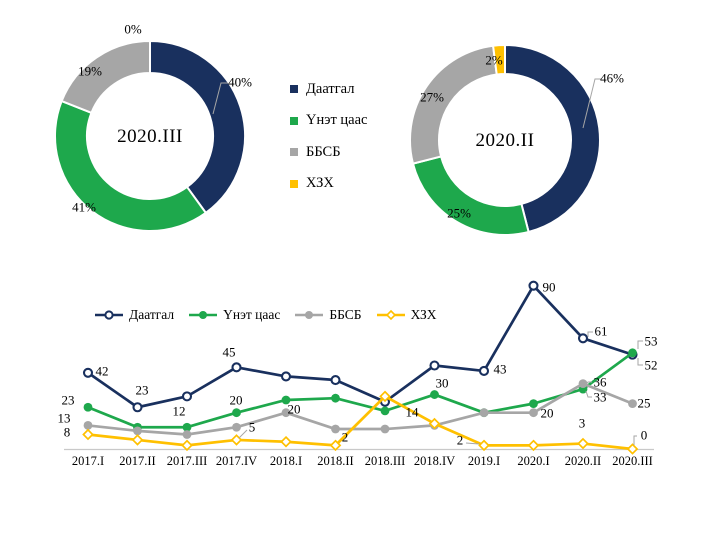 This screenshot has width=717, height=547. What do you see at coordinates (229, 352) in the screenshot?
I see `svg-text: 45` at bounding box center [229, 352].